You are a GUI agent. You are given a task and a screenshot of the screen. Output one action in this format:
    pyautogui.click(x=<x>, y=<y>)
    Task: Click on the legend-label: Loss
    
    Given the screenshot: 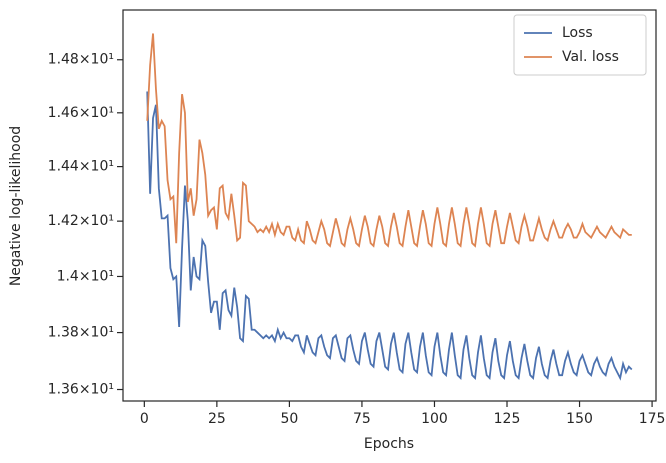 What is the action you would take?
    pyautogui.click(x=577, y=33)
    